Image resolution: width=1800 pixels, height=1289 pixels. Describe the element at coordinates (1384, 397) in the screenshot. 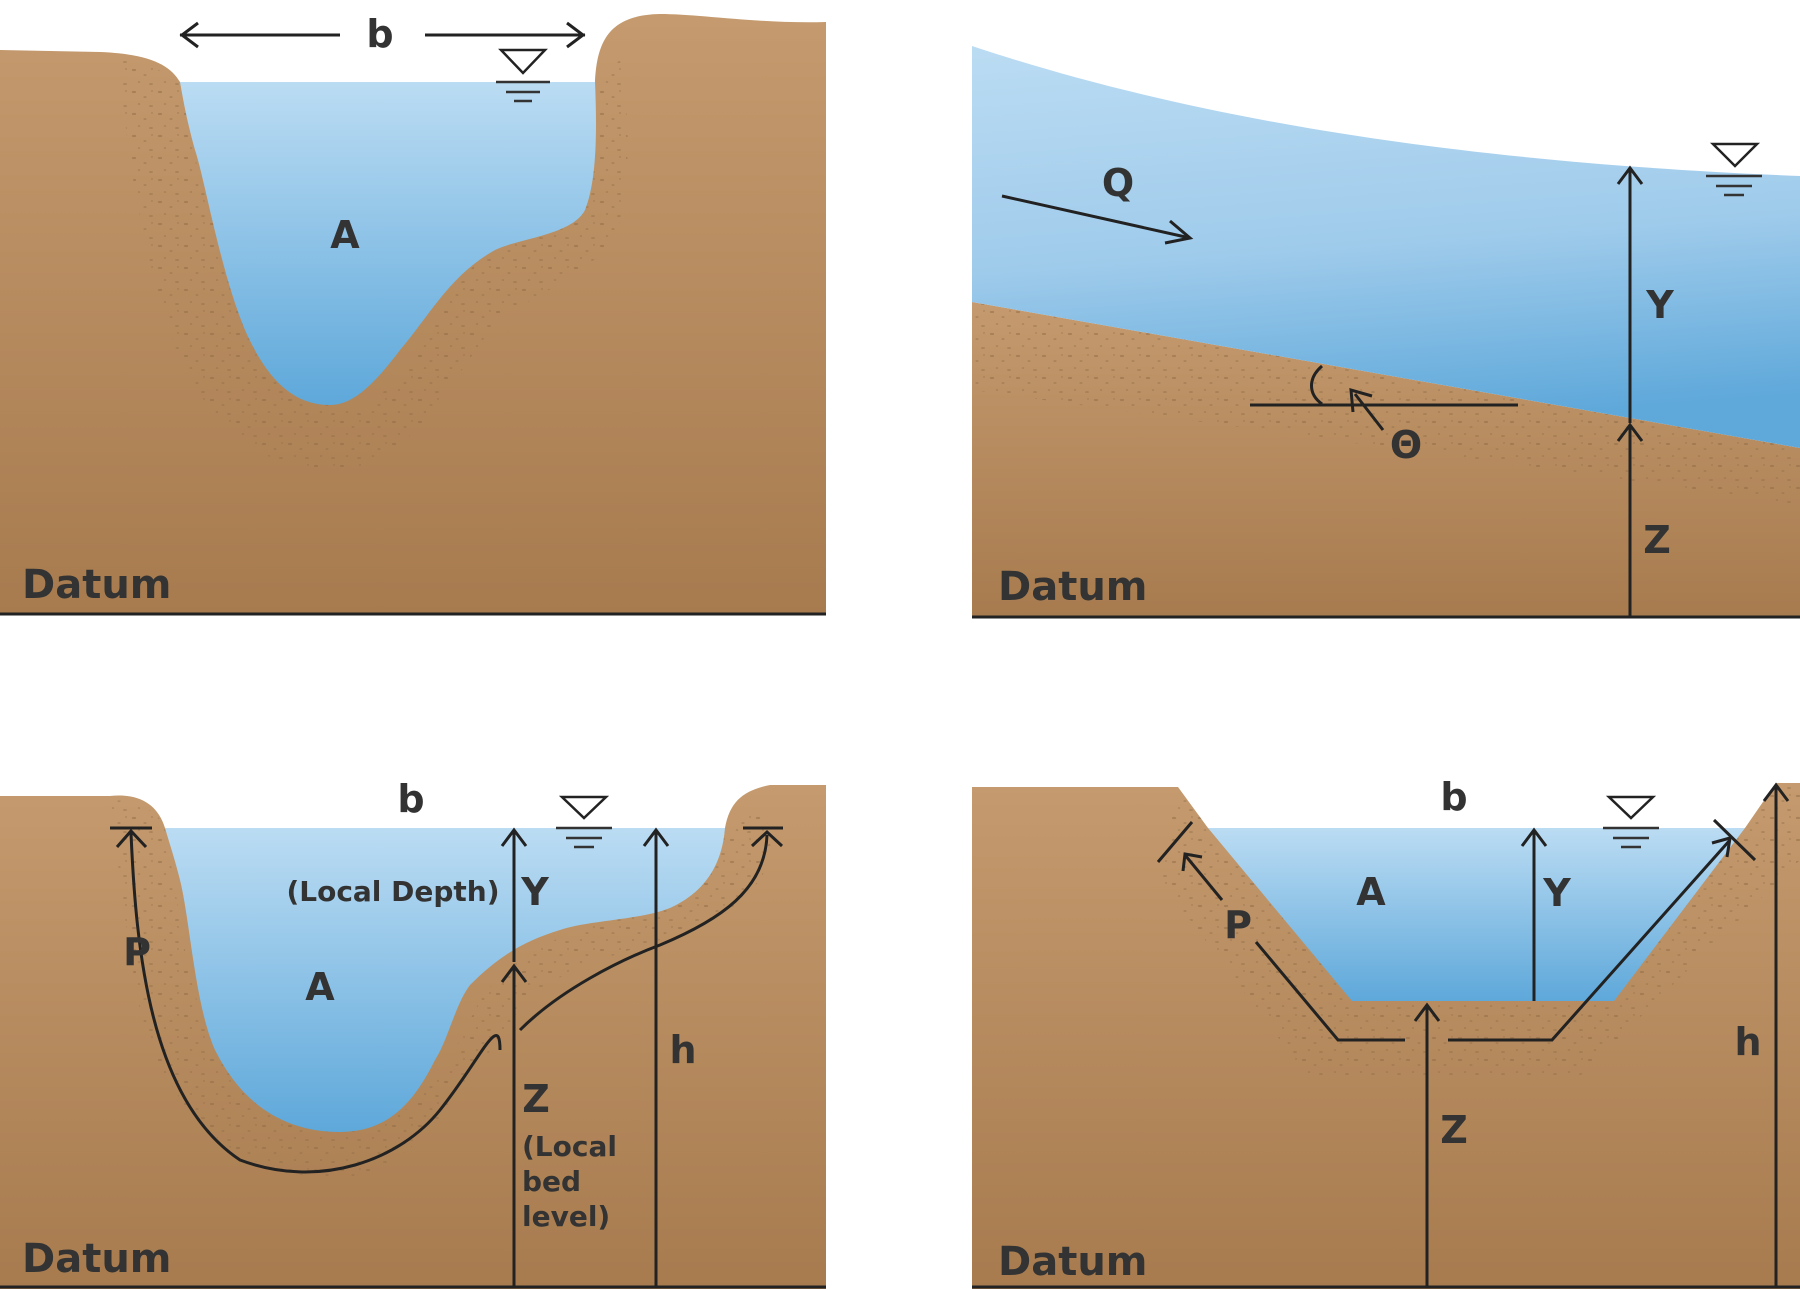

I see `slope-angle-marker` at that location.